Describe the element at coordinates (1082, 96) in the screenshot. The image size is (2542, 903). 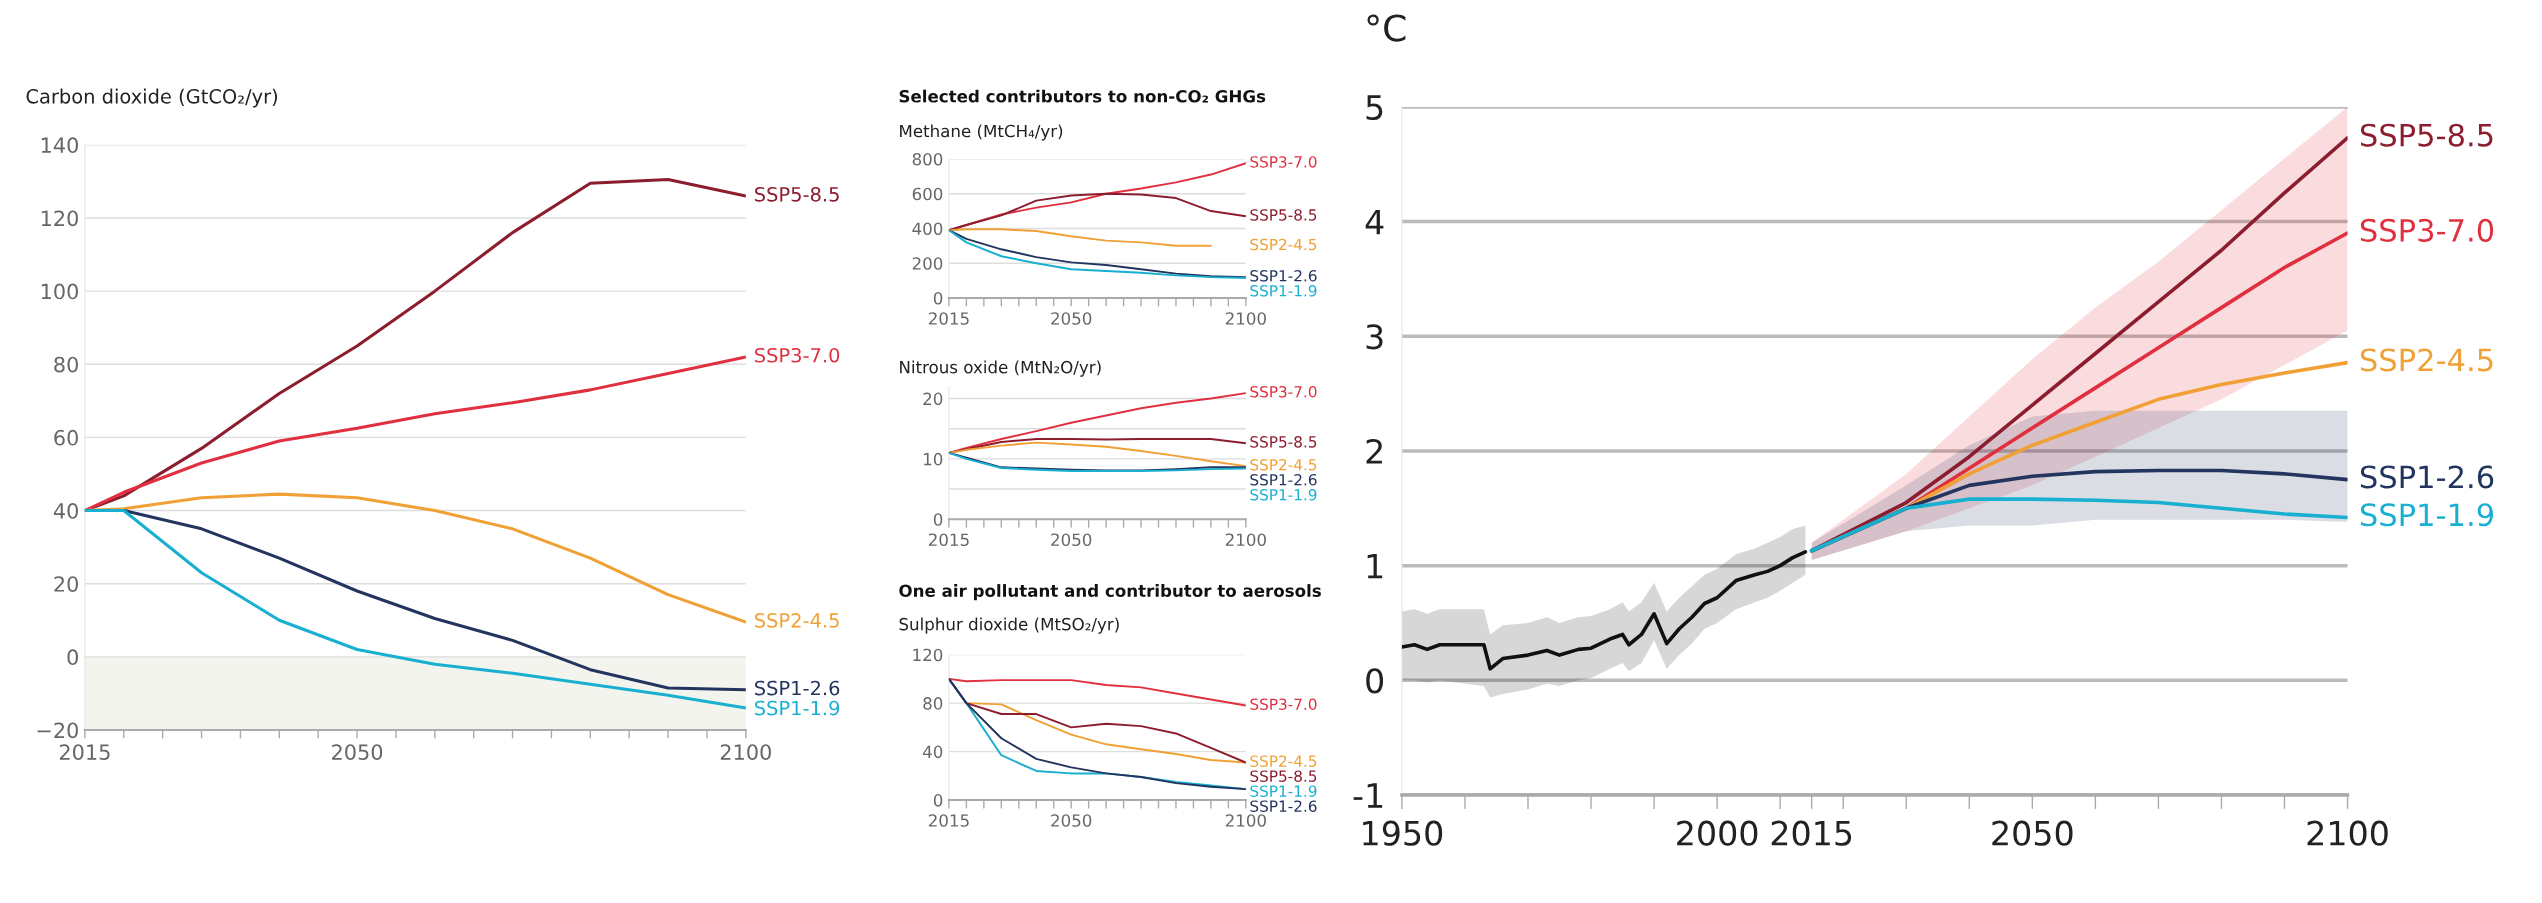
I see `chart-title: Selected contributors to non-CO₂ GHGs` at that location.